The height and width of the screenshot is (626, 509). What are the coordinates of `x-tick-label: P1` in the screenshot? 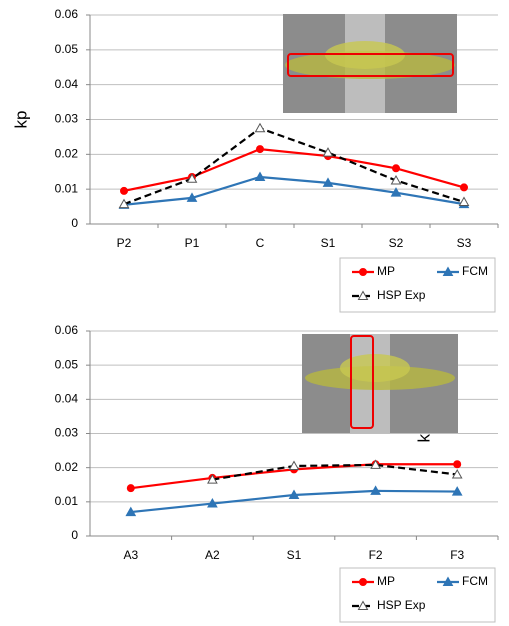 It's located at (192, 243).